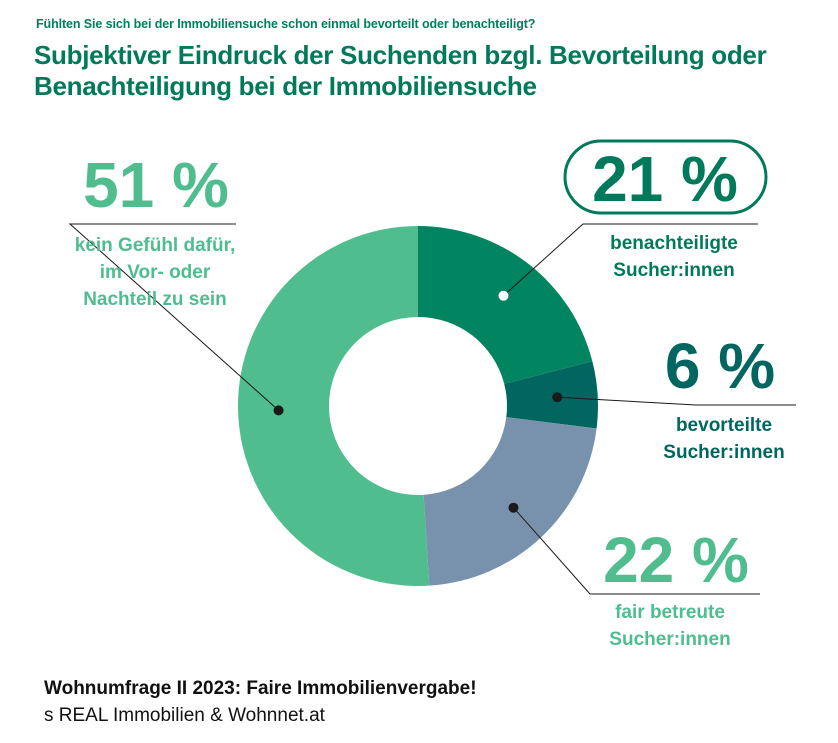  What do you see at coordinates (173, 317) in the screenshot?
I see `leader-line-neutral` at bounding box center [173, 317].